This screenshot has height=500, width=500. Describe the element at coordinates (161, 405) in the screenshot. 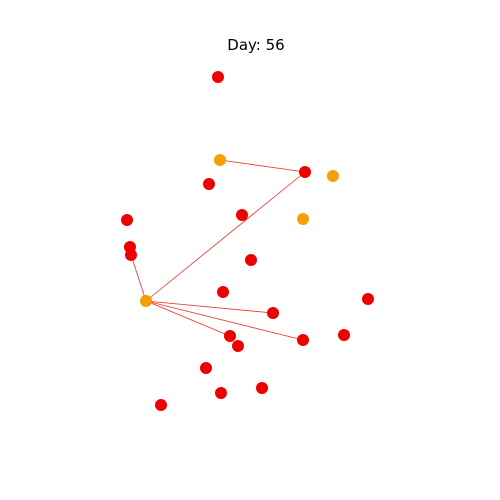

I see `node-n23-infected` at that location.